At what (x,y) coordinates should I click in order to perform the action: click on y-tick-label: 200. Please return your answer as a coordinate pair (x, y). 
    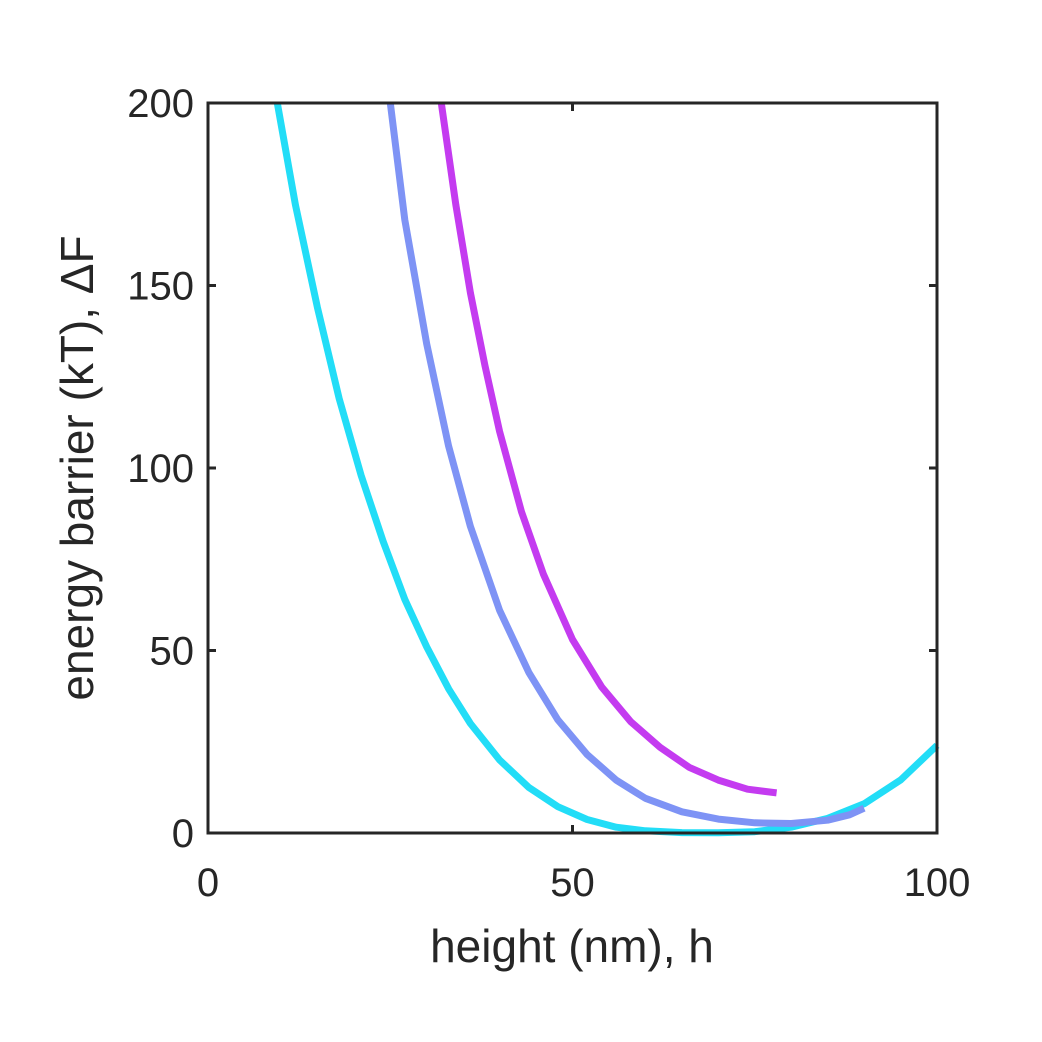
    Looking at the image, I should click on (160, 104).